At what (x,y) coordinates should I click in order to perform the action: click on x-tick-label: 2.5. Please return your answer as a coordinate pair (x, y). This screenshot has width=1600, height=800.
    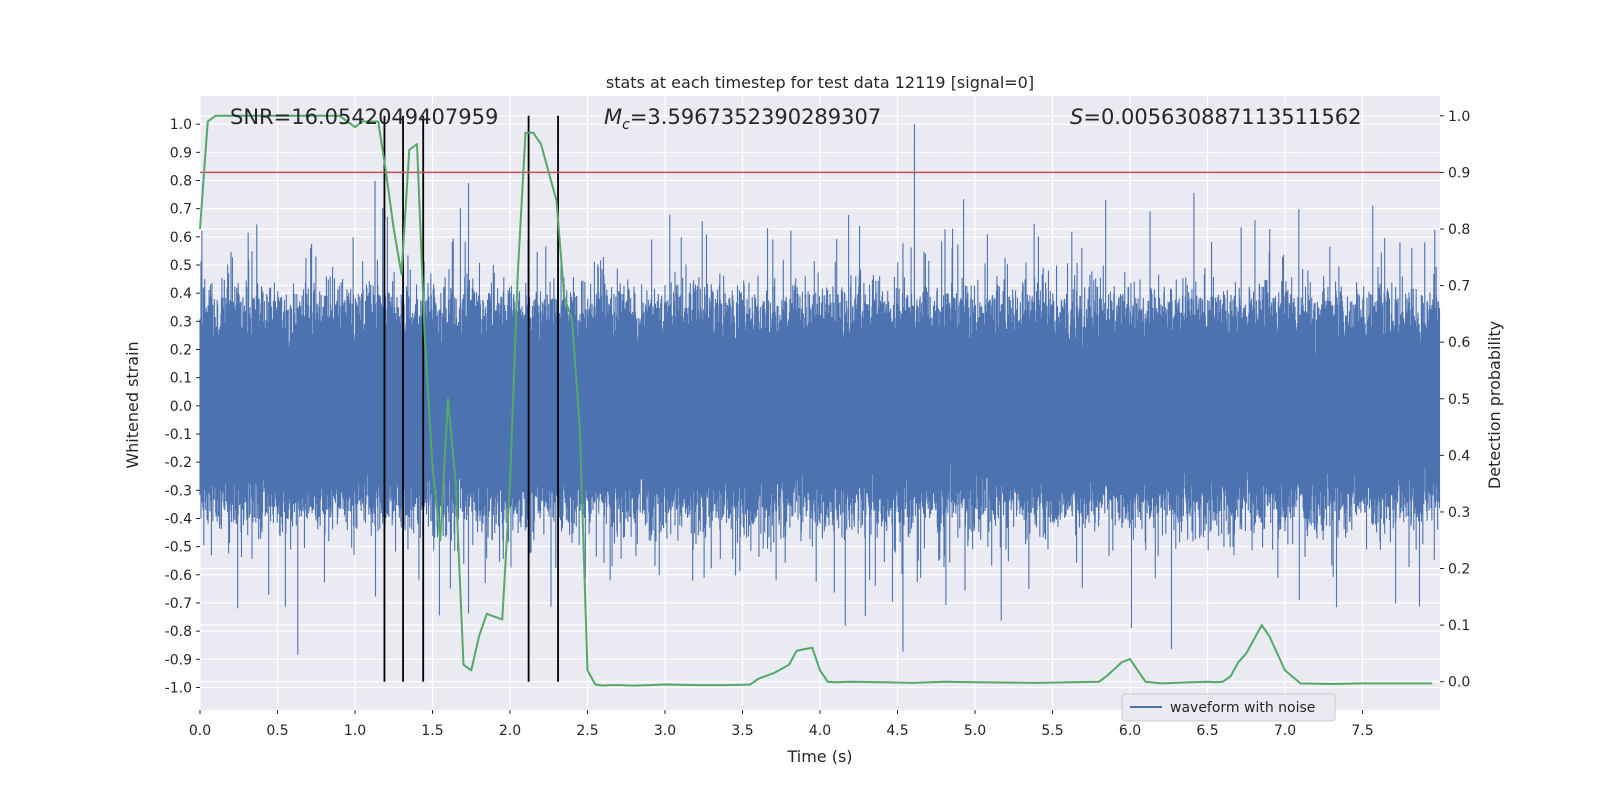
    Looking at the image, I should click on (587, 731).